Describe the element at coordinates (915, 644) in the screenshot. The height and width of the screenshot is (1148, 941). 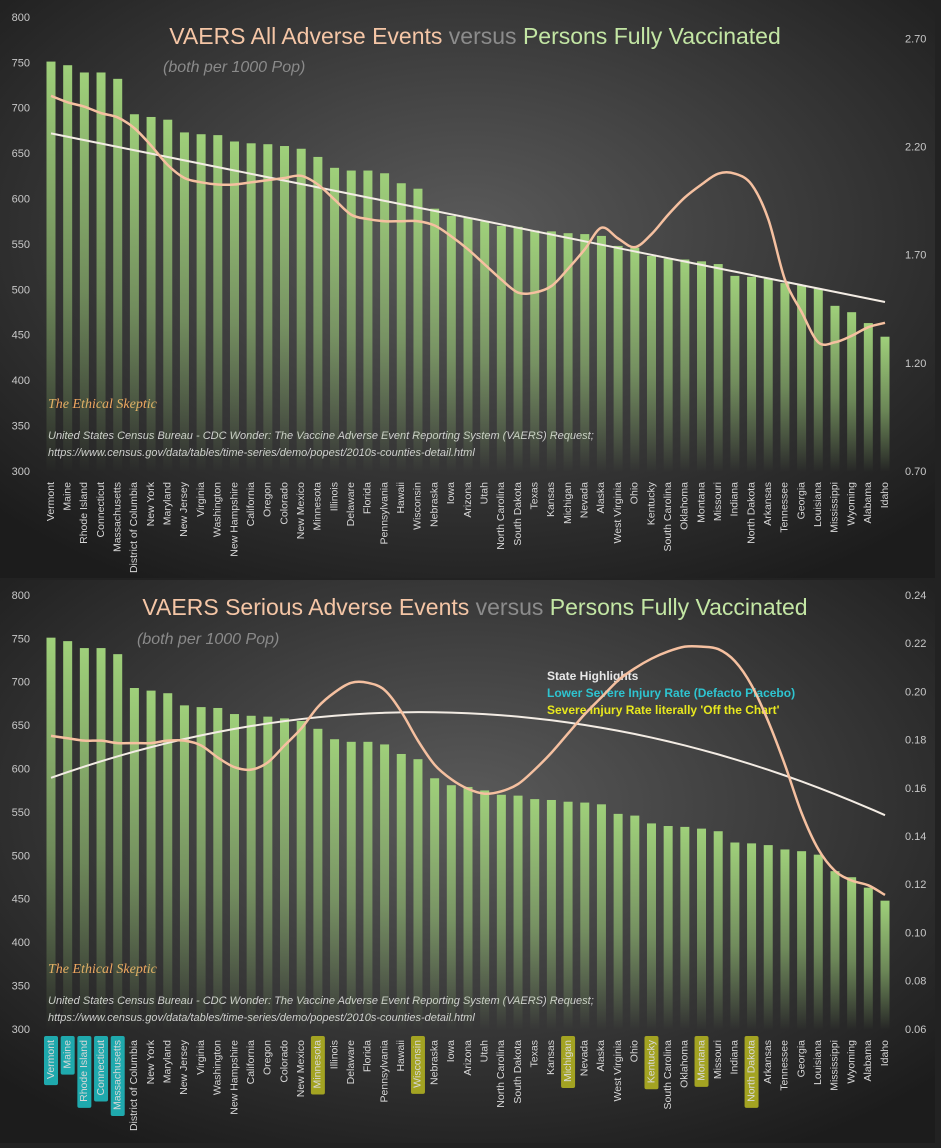
I see `y2-tick-label: 0.22` at that location.